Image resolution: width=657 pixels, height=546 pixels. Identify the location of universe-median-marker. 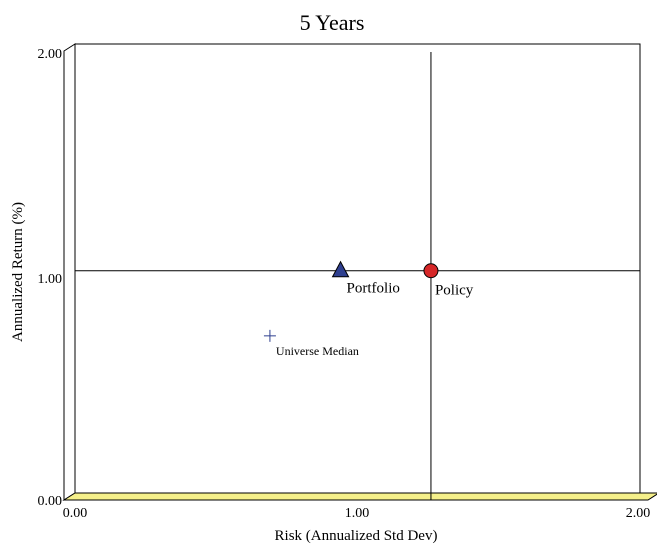
(269, 335).